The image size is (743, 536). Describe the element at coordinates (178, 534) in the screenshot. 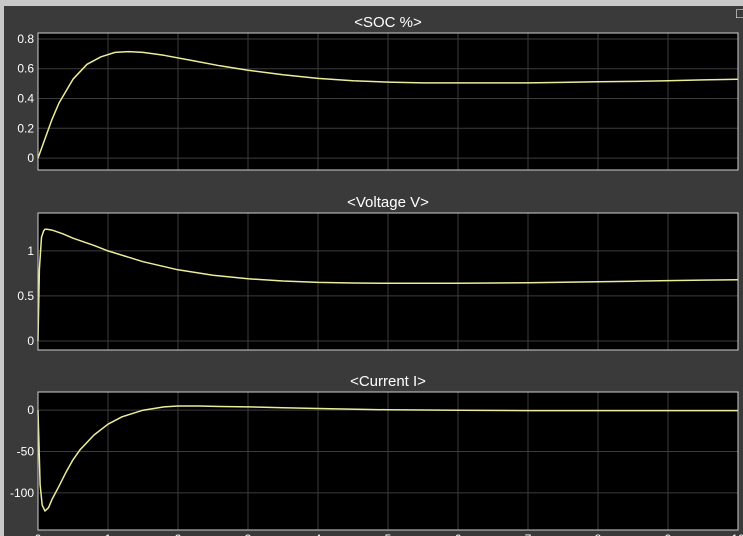

I see `x-tick-label: 2` at that location.